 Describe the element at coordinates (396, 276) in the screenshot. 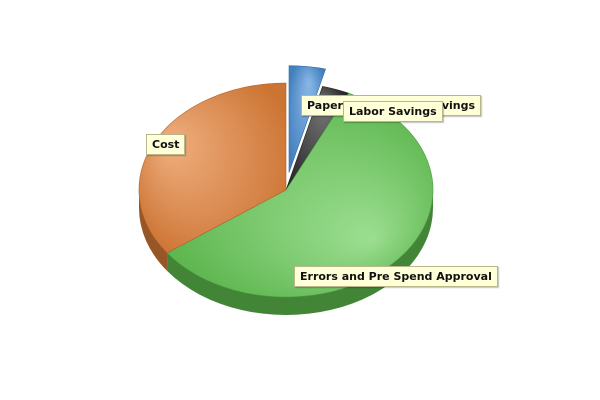

I see `label-errors-and-pre-spend-approval: Errors and Pre Spend Approval` at that location.